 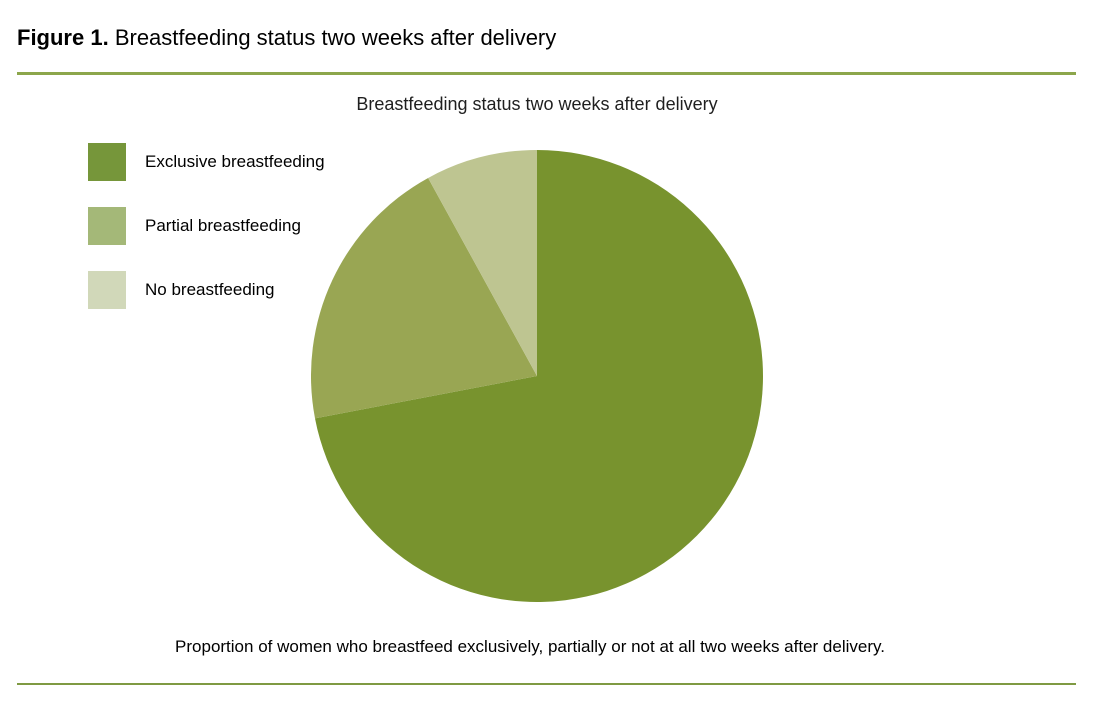 I want to click on legend-swatch-partial-icon, so click(x=107, y=226).